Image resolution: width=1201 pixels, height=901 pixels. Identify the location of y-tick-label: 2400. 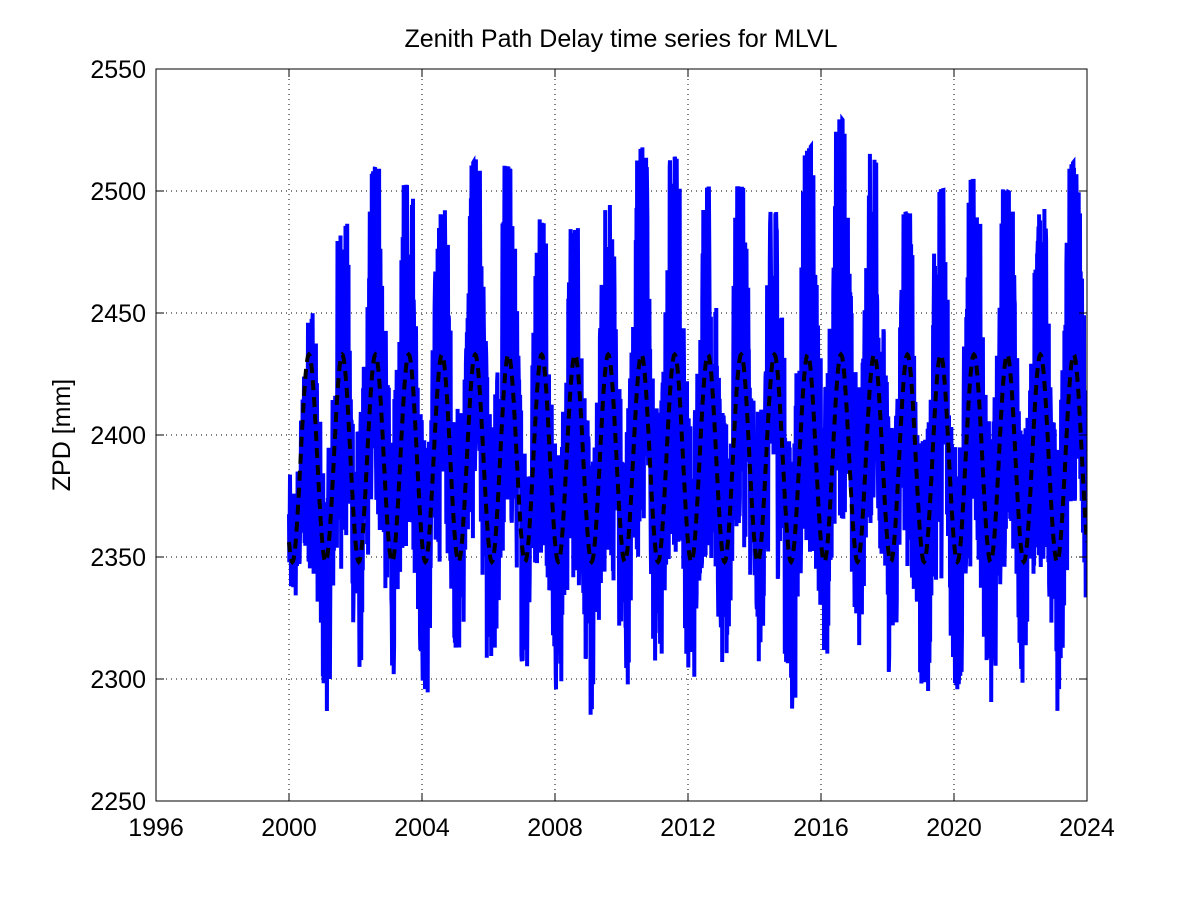
(118, 436).